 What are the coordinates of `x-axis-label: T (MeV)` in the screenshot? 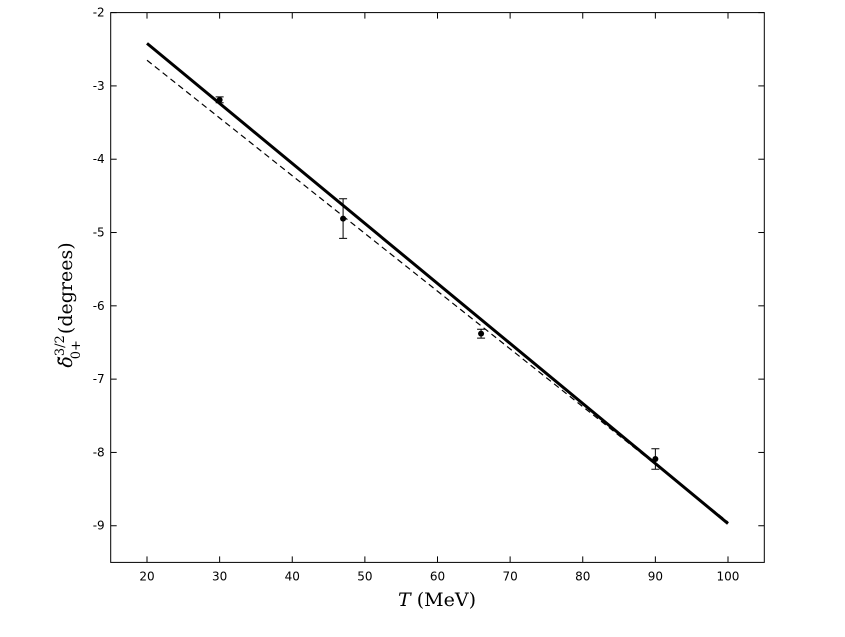 It's located at (437, 600).